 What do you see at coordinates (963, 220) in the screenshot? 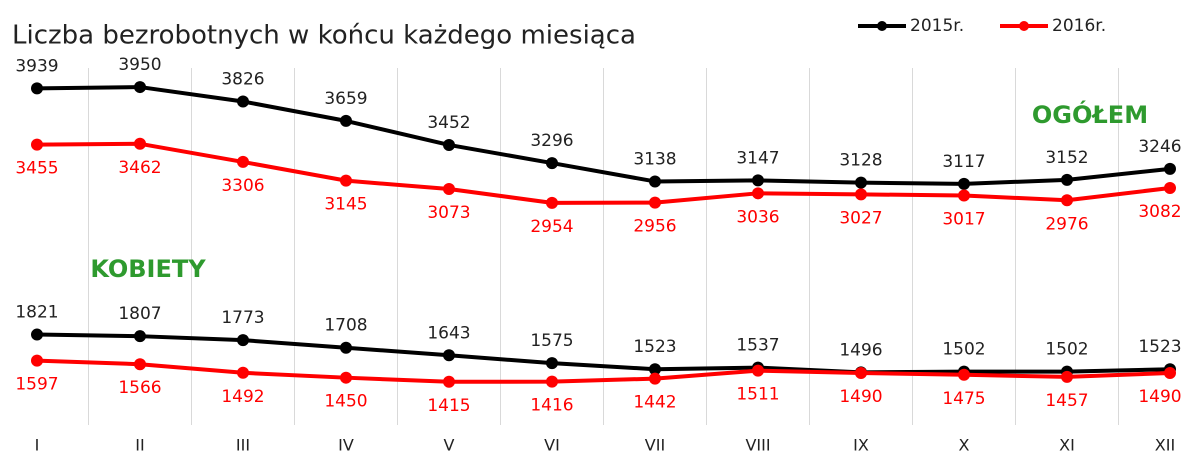
I see `data-label: 3017` at bounding box center [963, 220].